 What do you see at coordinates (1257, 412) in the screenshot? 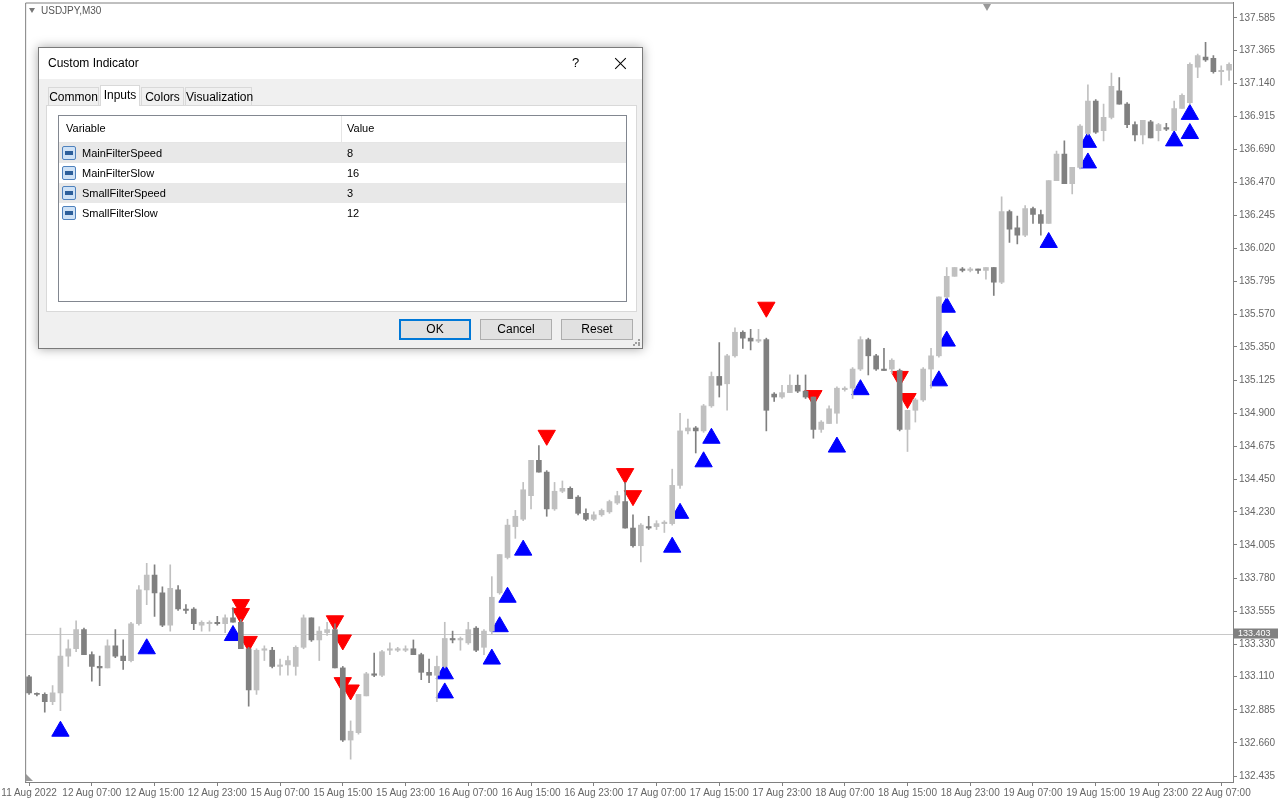
I see `y-tick-label: 134.900` at bounding box center [1257, 412].